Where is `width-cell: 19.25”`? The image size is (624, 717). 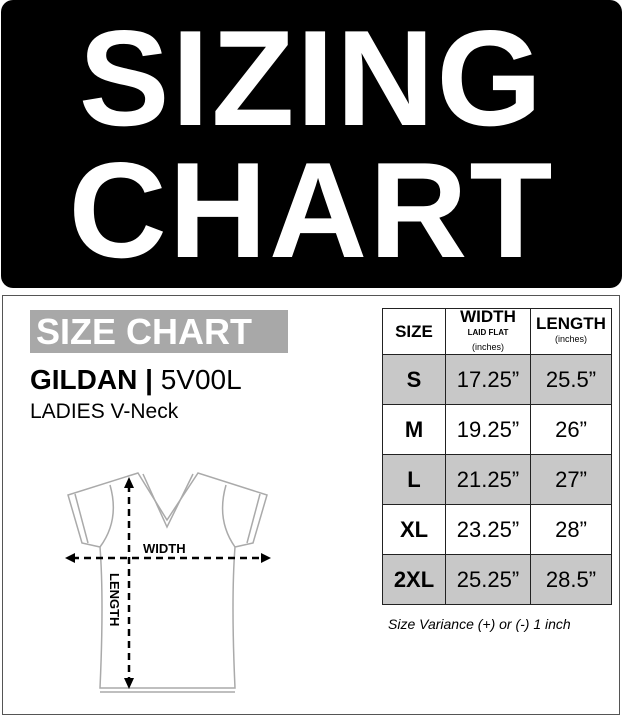
width-cell: 19.25” is located at coordinates (488, 429).